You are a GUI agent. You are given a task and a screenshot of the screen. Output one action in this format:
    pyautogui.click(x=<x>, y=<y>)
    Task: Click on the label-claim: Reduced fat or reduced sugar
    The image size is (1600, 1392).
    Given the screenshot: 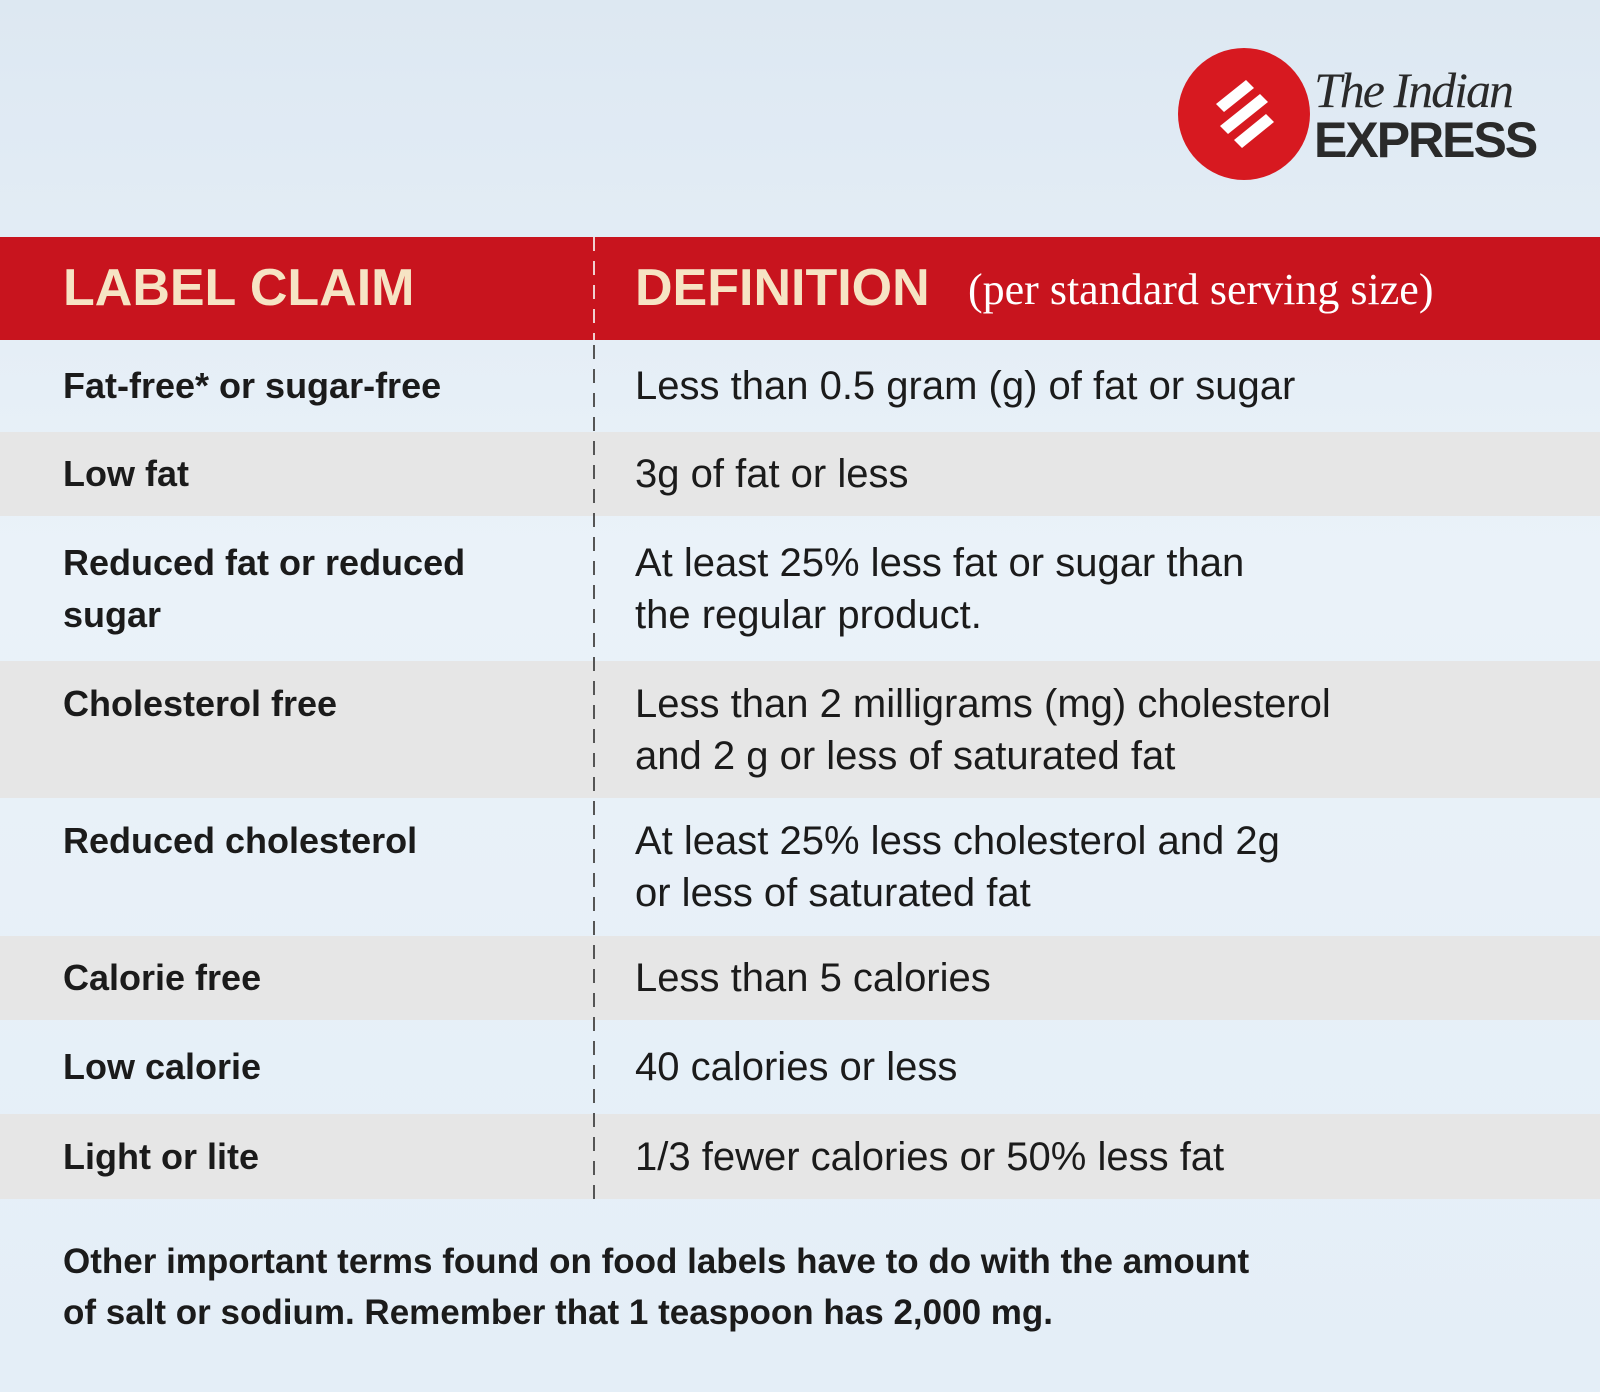 What is the action you would take?
    pyautogui.click(x=264, y=589)
    